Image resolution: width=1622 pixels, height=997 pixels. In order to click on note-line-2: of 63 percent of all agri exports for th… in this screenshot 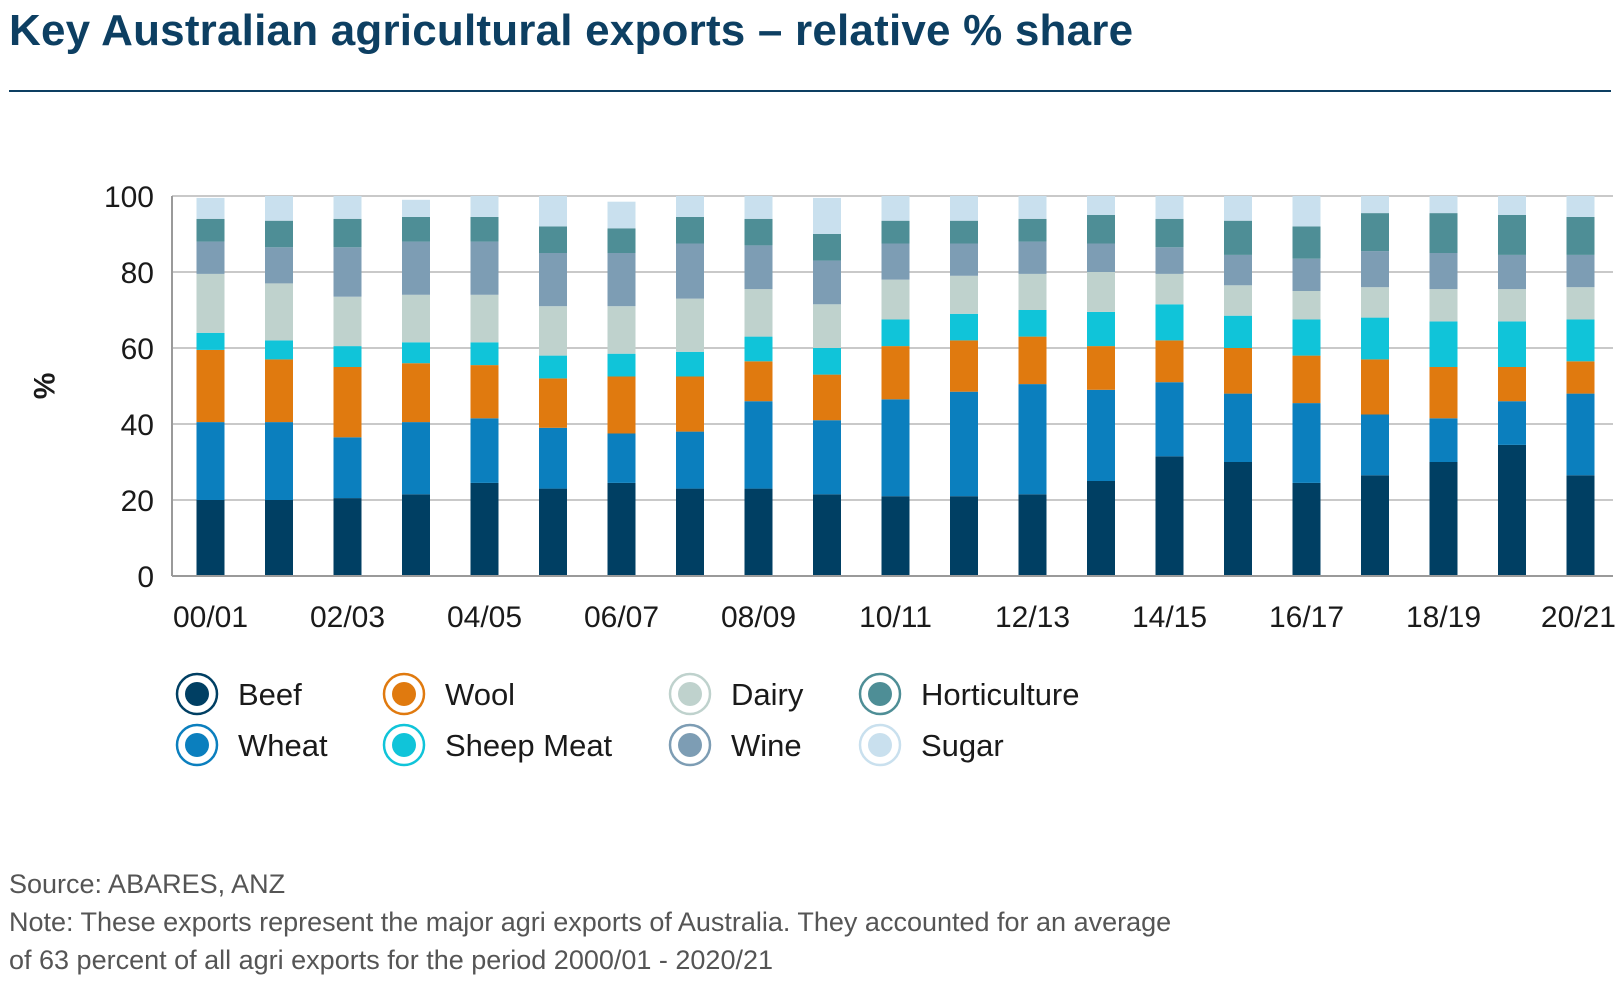, I will do `click(391, 960)`.